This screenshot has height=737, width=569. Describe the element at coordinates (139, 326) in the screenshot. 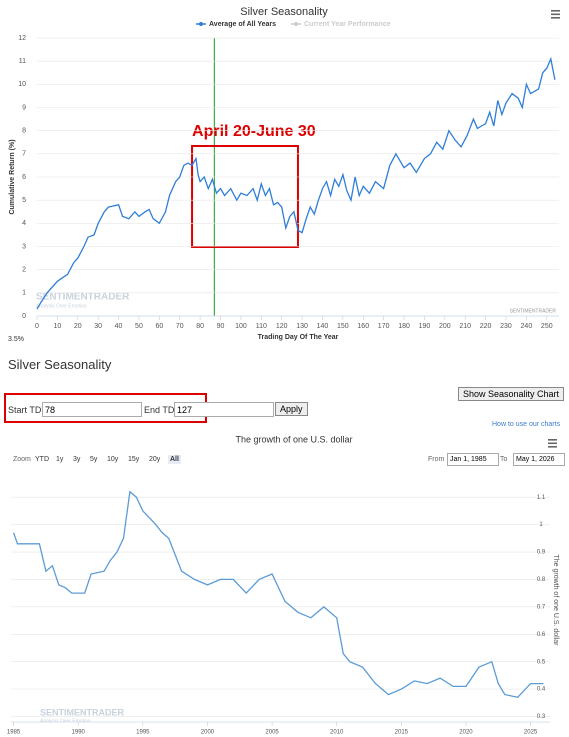

I see `x-tick-label: 50` at that location.